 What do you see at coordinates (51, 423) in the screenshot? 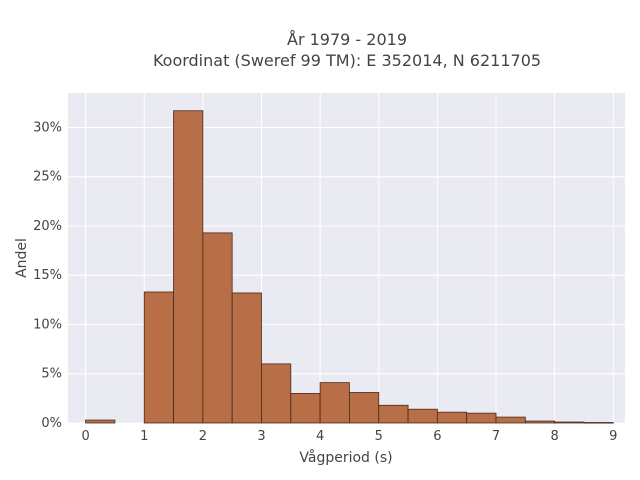
I see `y-tick-label: 0%` at bounding box center [51, 423].